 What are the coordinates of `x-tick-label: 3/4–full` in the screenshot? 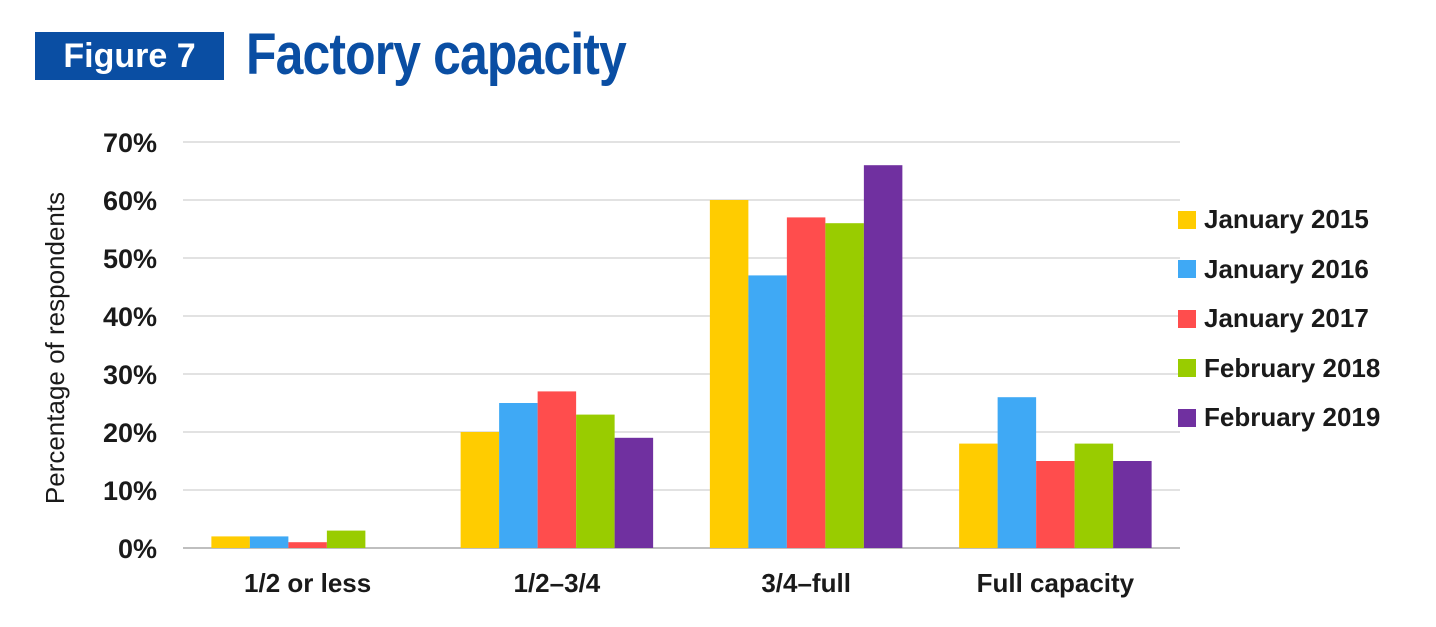 It's located at (806, 583).